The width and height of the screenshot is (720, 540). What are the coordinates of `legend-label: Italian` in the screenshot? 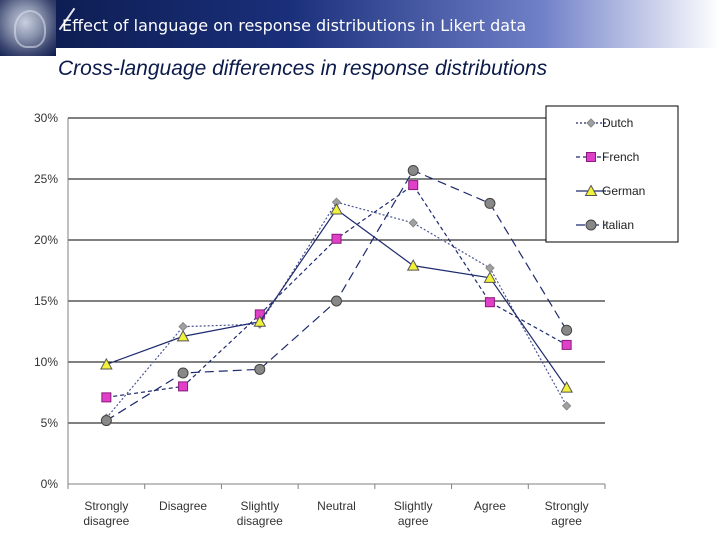 It's located at (618, 225).